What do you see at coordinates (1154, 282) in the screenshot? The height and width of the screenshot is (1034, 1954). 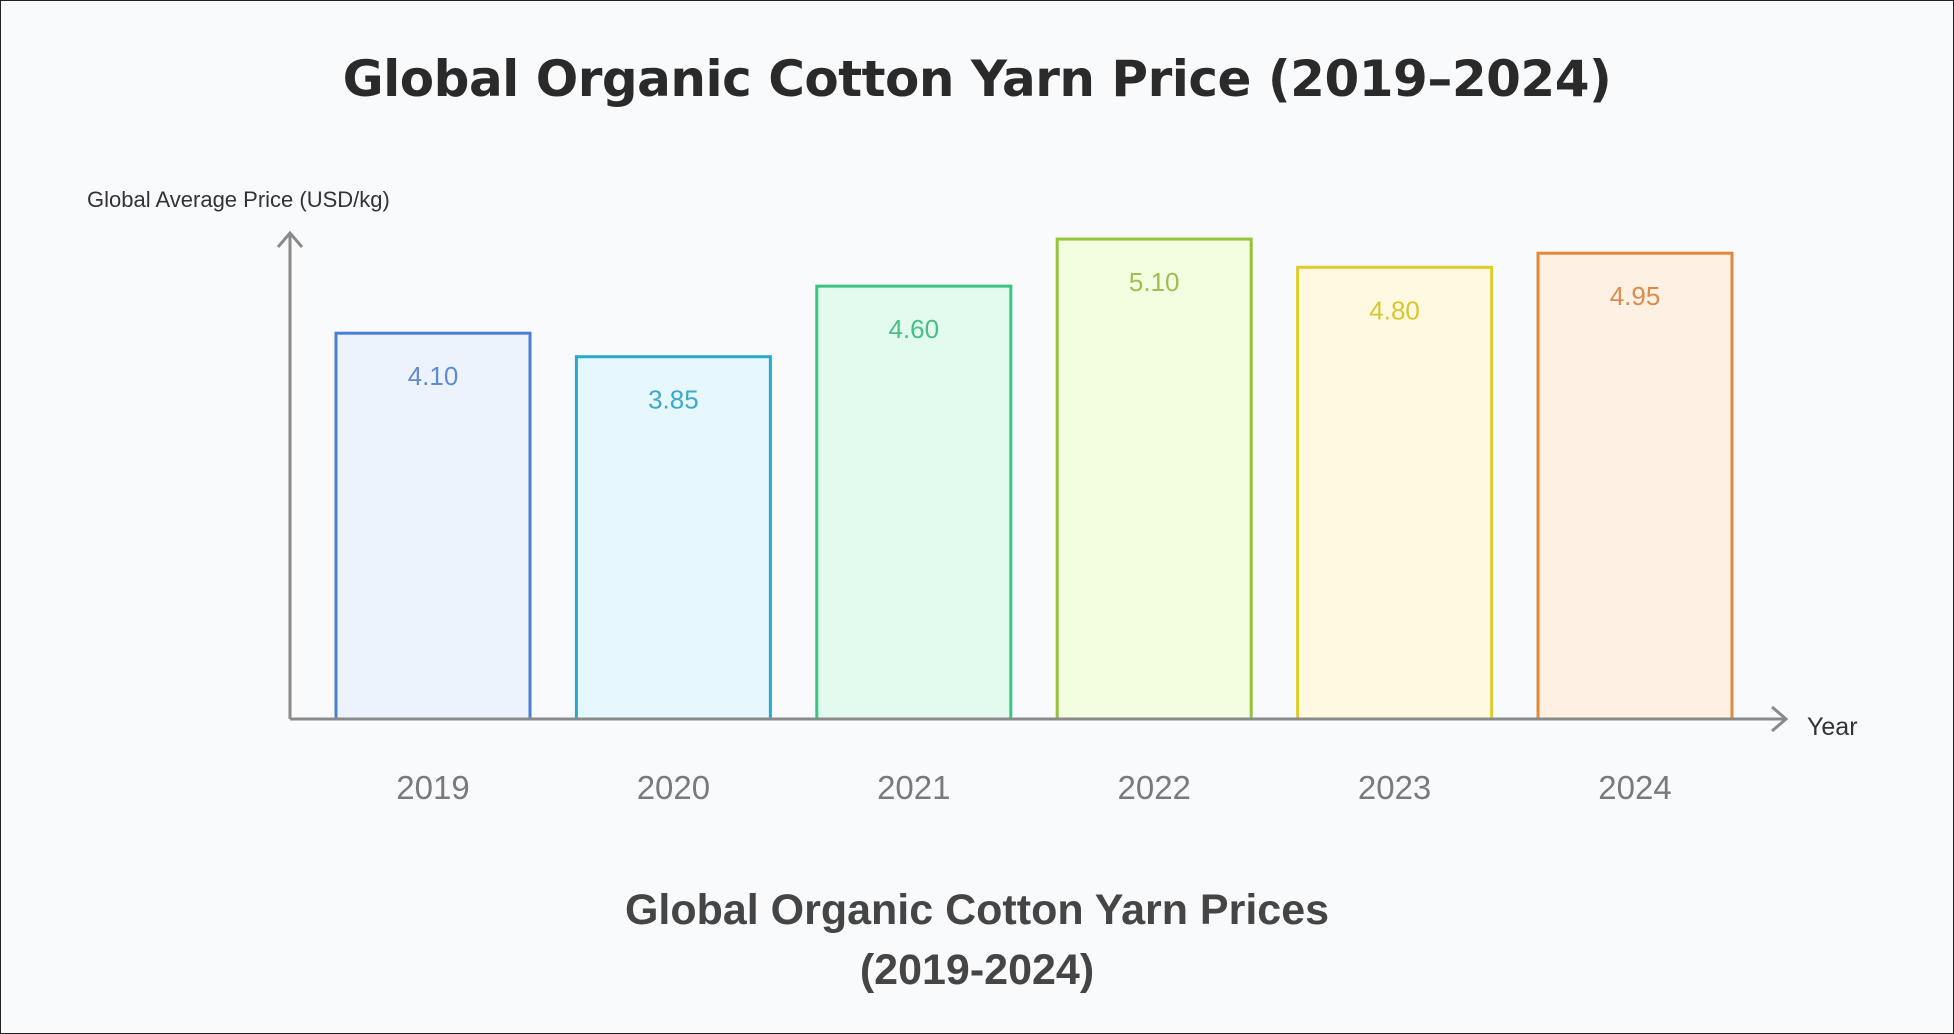 I see `data-label-2022: 5.10` at bounding box center [1154, 282].